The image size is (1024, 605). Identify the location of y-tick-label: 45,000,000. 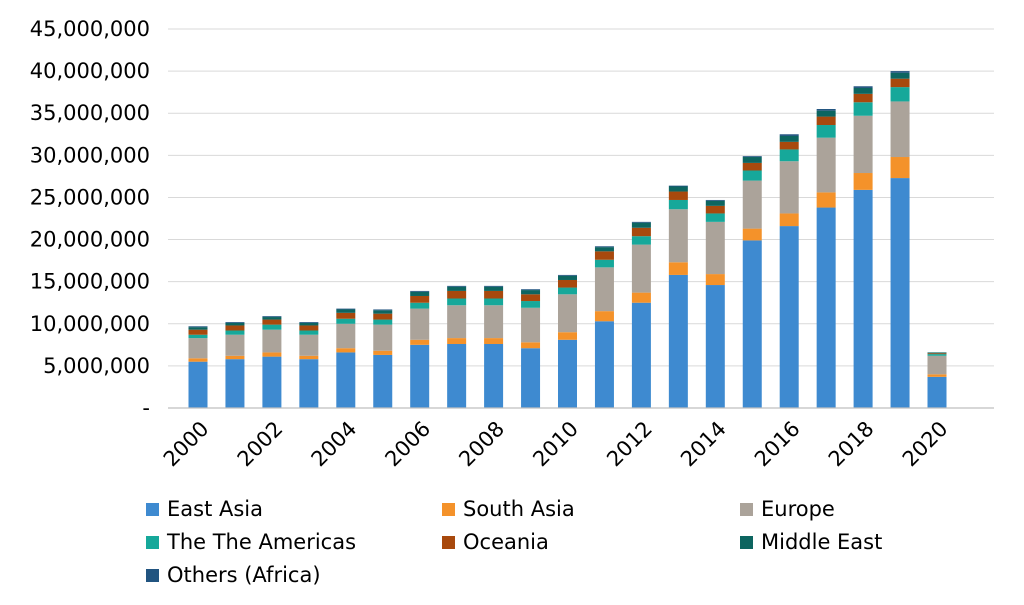
(90, 29).